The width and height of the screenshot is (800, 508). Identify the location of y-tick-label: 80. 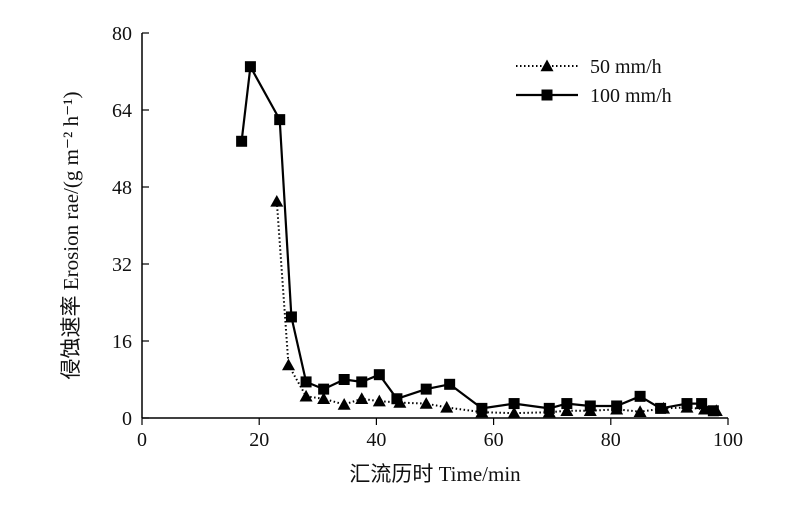
(122, 34).